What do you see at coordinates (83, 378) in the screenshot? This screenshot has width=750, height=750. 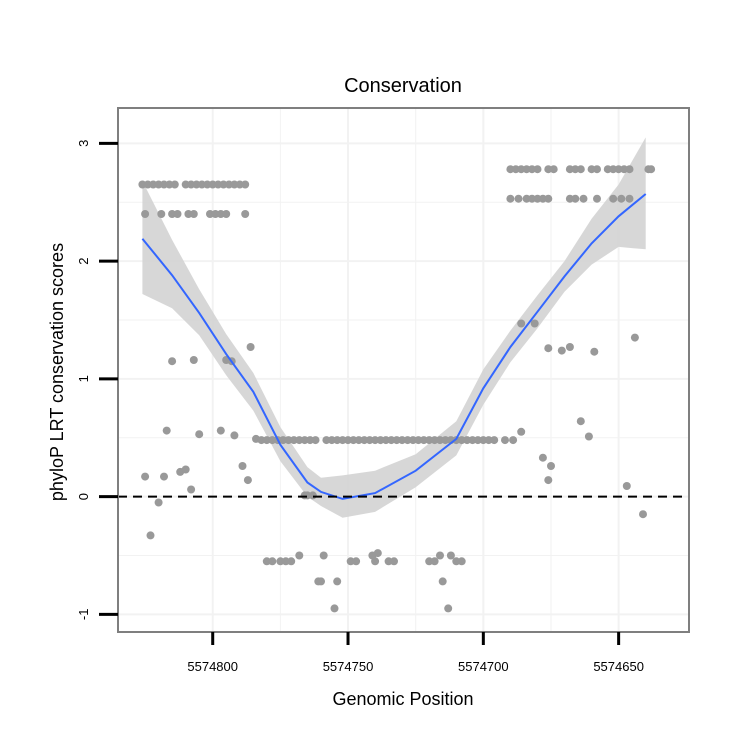 I see `y-tick-label: 1` at bounding box center [83, 378].